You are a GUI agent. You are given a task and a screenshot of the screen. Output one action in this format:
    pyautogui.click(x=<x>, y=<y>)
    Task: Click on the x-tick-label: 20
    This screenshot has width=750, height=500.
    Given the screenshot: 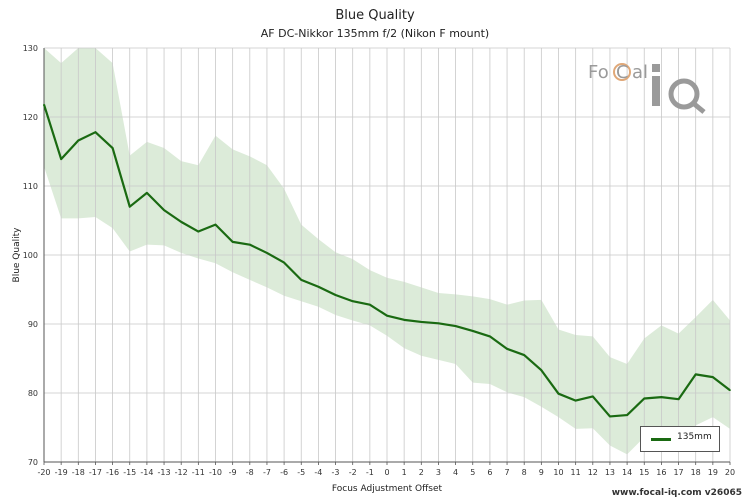 What is the action you would take?
    pyautogui.click(x=730, y=472)
    